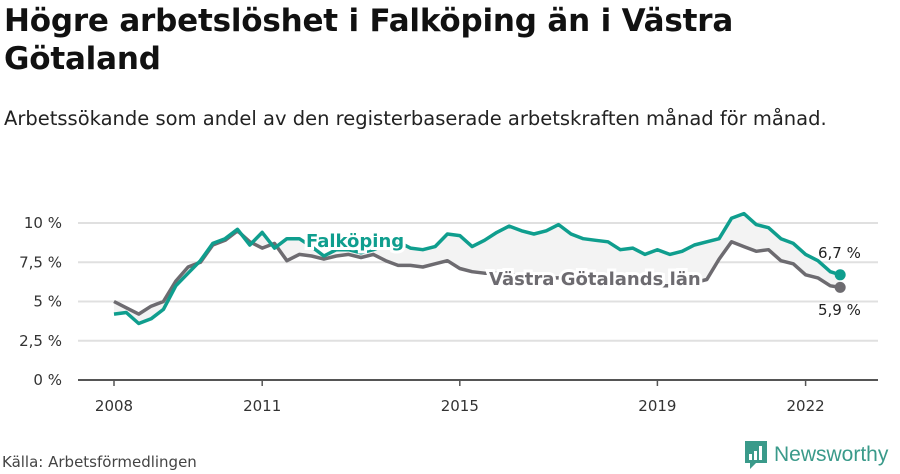 This screenshot has height=474, width=900. Describe the element at coordinates (47, 380) in the screenshot. I see `y-tick-label: 0 %` at that location.